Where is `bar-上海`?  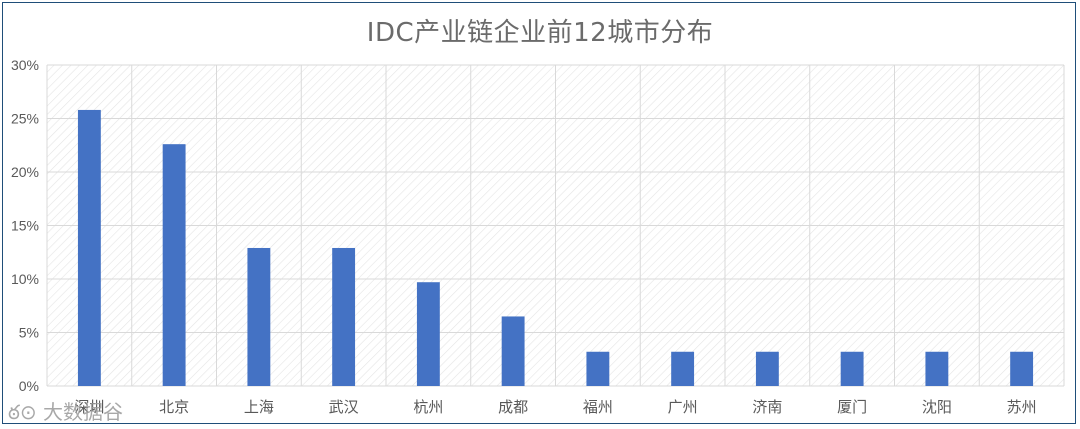 bar-上海 is located at coordinates (259, 316).